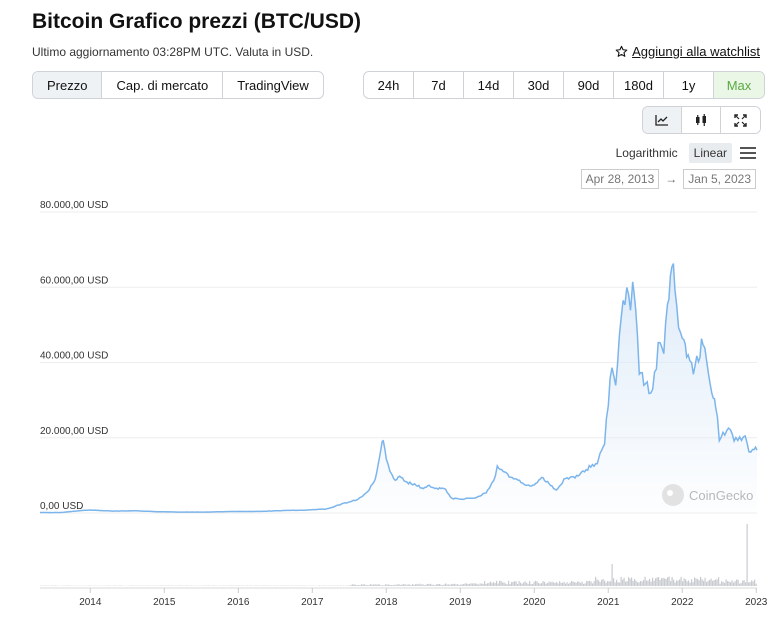 The width and height of the screenshot is (778, 624). I want to click on y-tick-label: 40.000,00 USD, so click(74, 356).